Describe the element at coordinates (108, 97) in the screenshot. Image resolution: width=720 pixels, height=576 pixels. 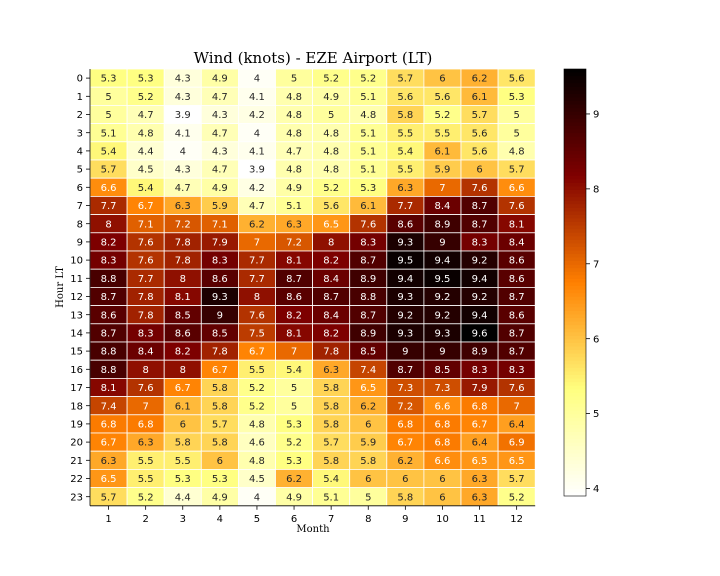
I see `cell-value-label: 5` at that location.